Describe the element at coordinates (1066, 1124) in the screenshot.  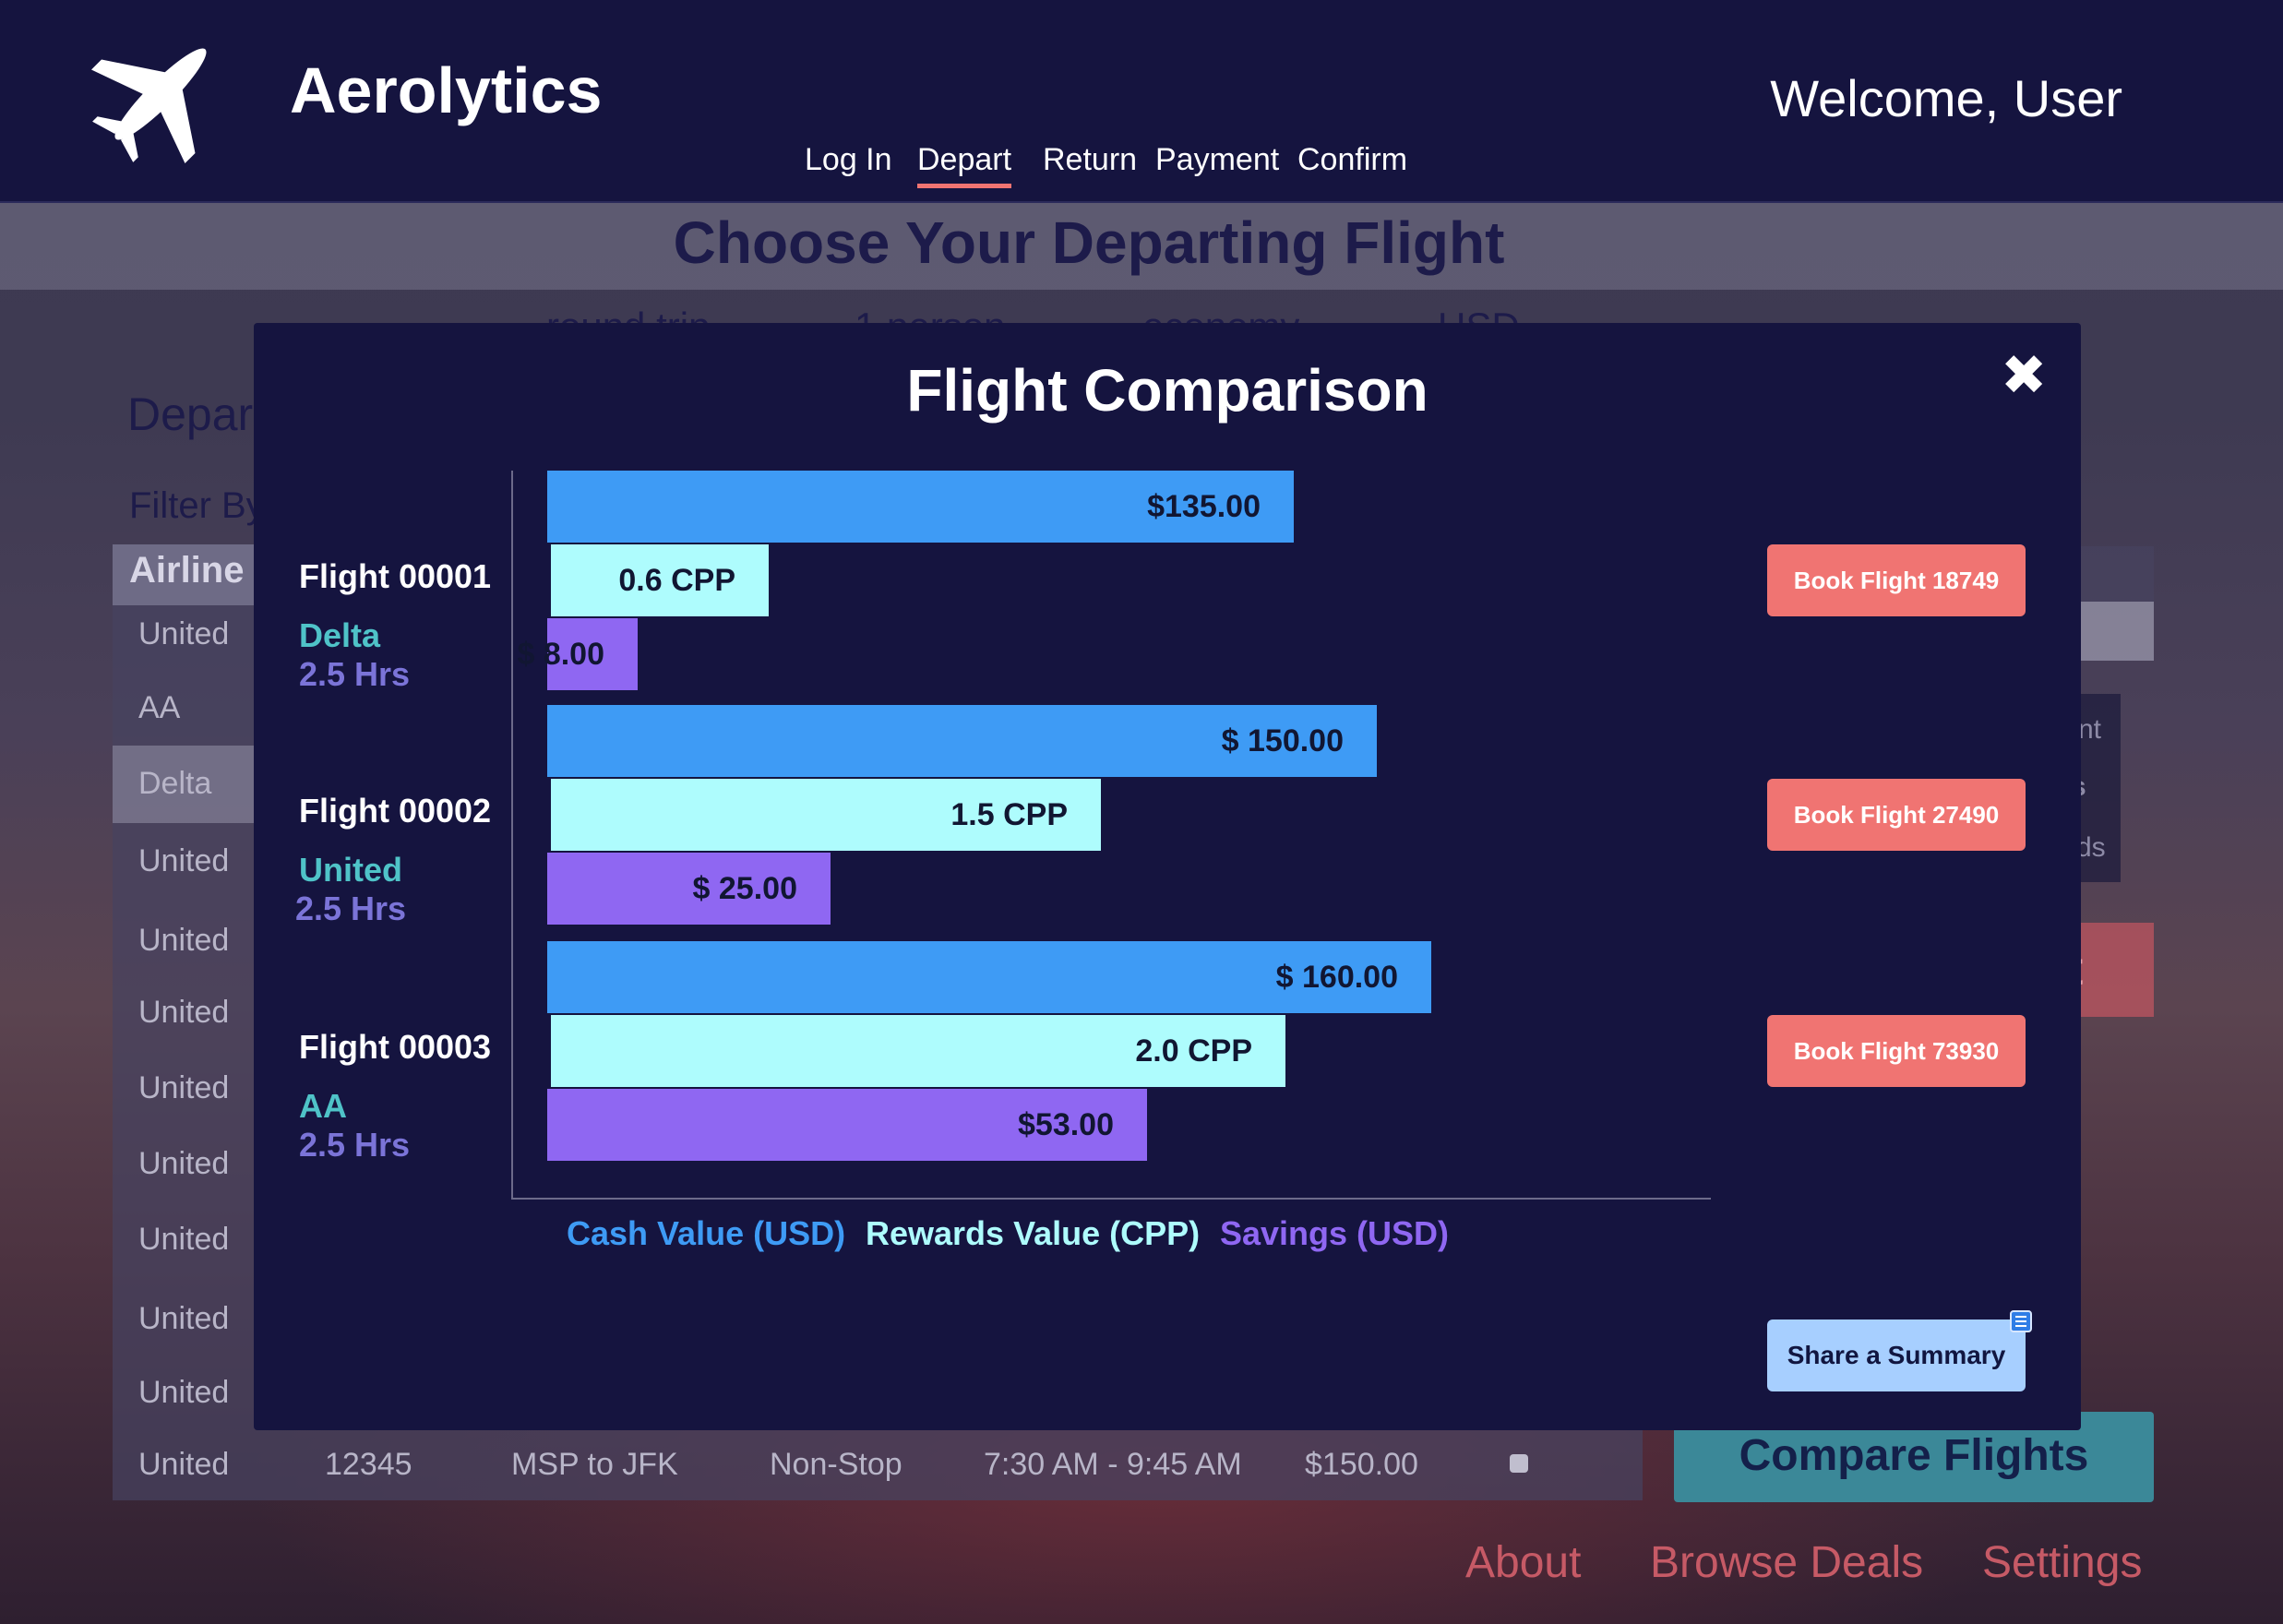
I see `bar-data-label: $53.00` at that location.